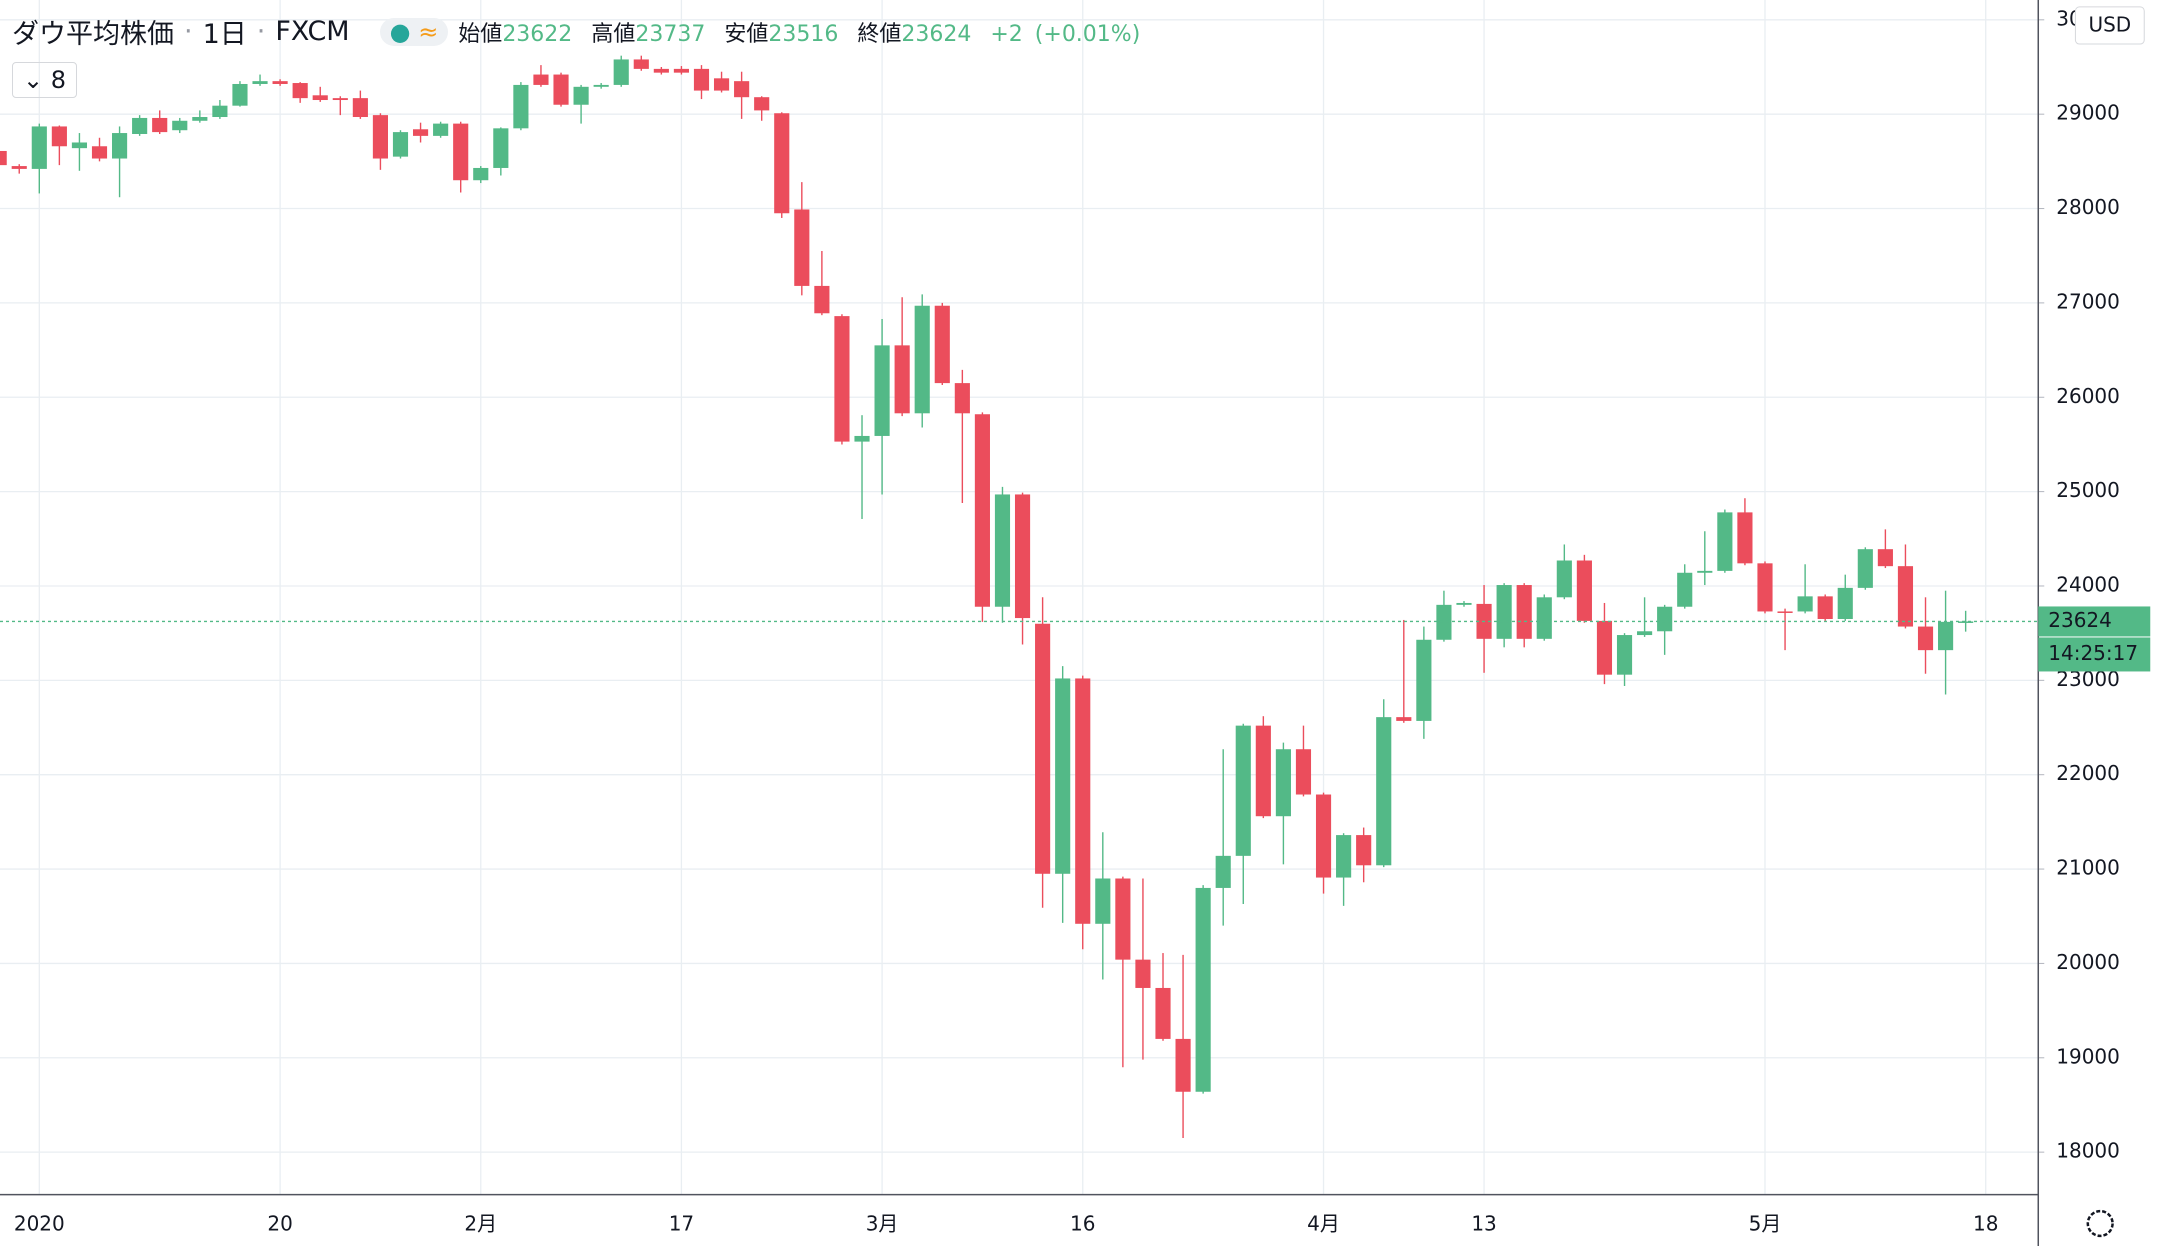 This screenshot has width=2158, height=1246. Describe the element at coordinates (2088, 773) in the screenshot. I see `y-tick-label: 22000` at that location.